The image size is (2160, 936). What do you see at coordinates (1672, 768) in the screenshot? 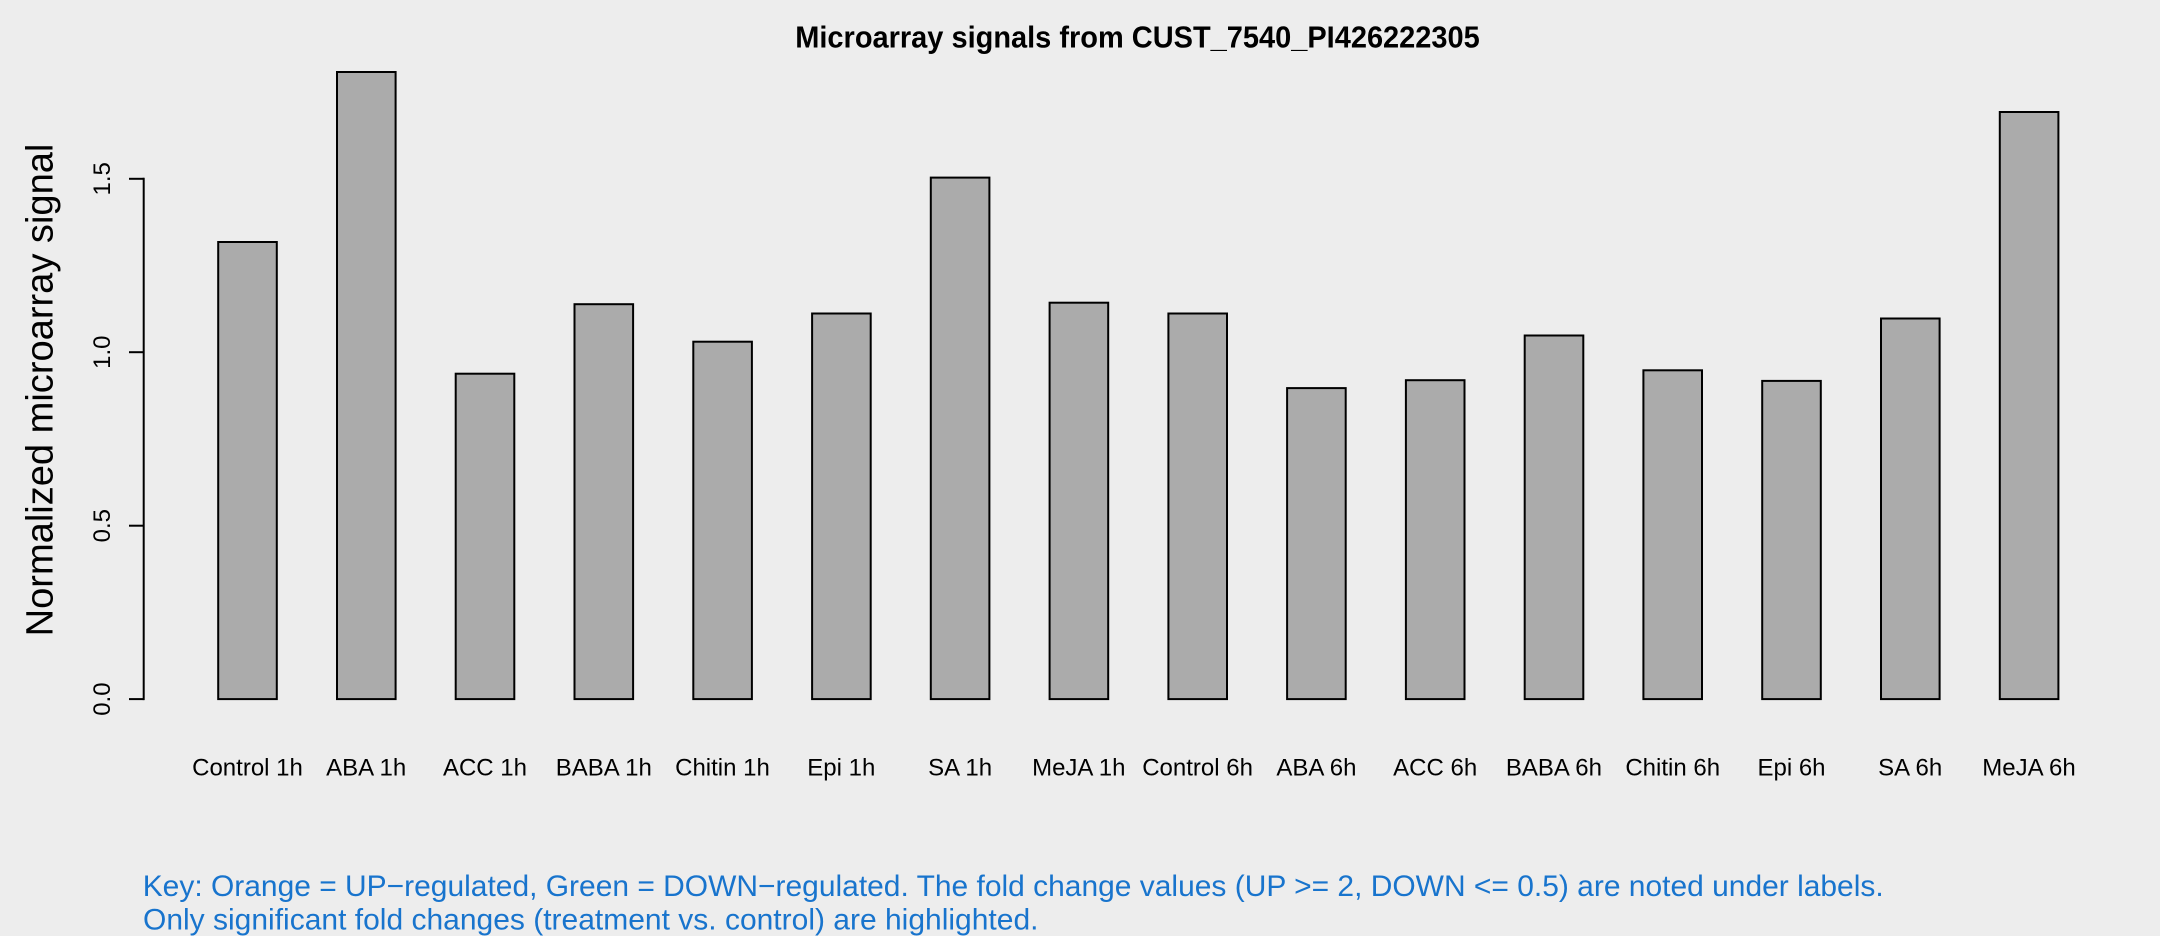
I see `svg-text: Chitin 6h` at bounding box center [1672, 768].